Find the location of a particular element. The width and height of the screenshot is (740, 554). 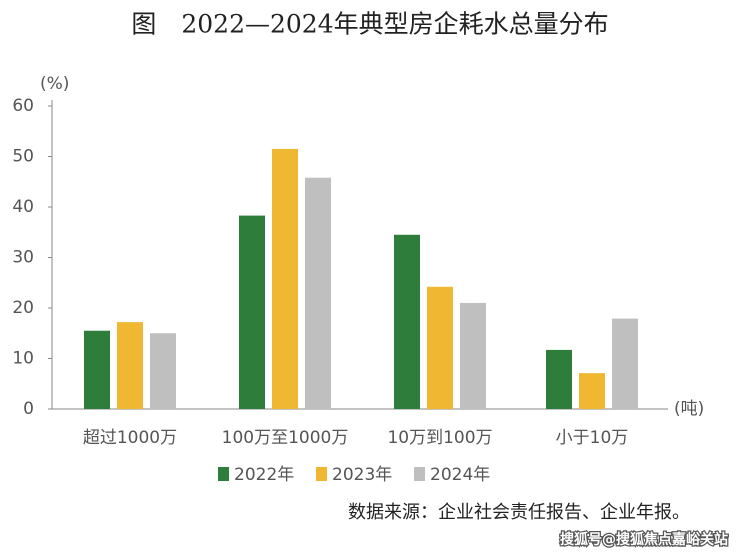

chart-title: 图 2022—2024年典型房企耗水总量分布 is located at coordinates (369, 24).